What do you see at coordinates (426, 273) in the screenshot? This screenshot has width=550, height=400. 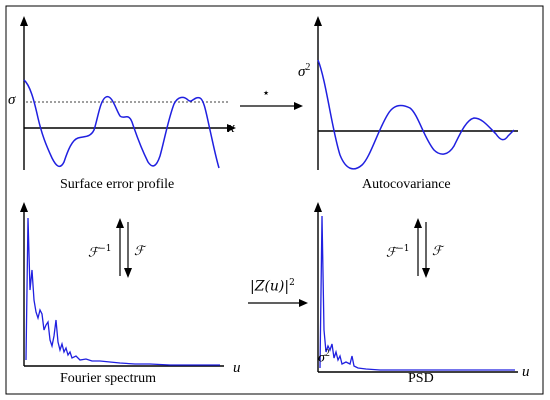 I see `fourier-arrowhead-right` at bounding box center [426, 273].